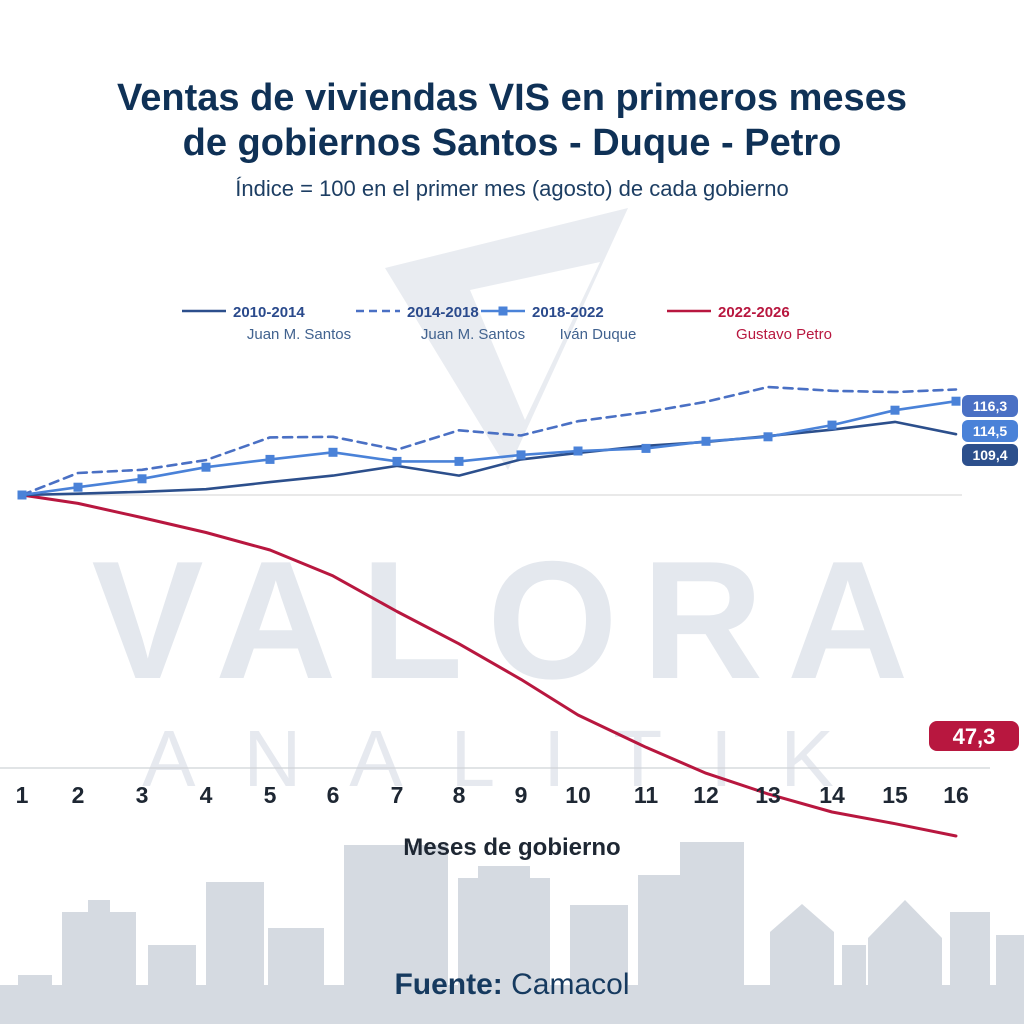 Image resolution: width=1024 pixels, height=1024 pixels. What do you see at coordinates (832, 795) in the screenshot?
I see `x-tick-label: 14` at bounding box center [832, 795].